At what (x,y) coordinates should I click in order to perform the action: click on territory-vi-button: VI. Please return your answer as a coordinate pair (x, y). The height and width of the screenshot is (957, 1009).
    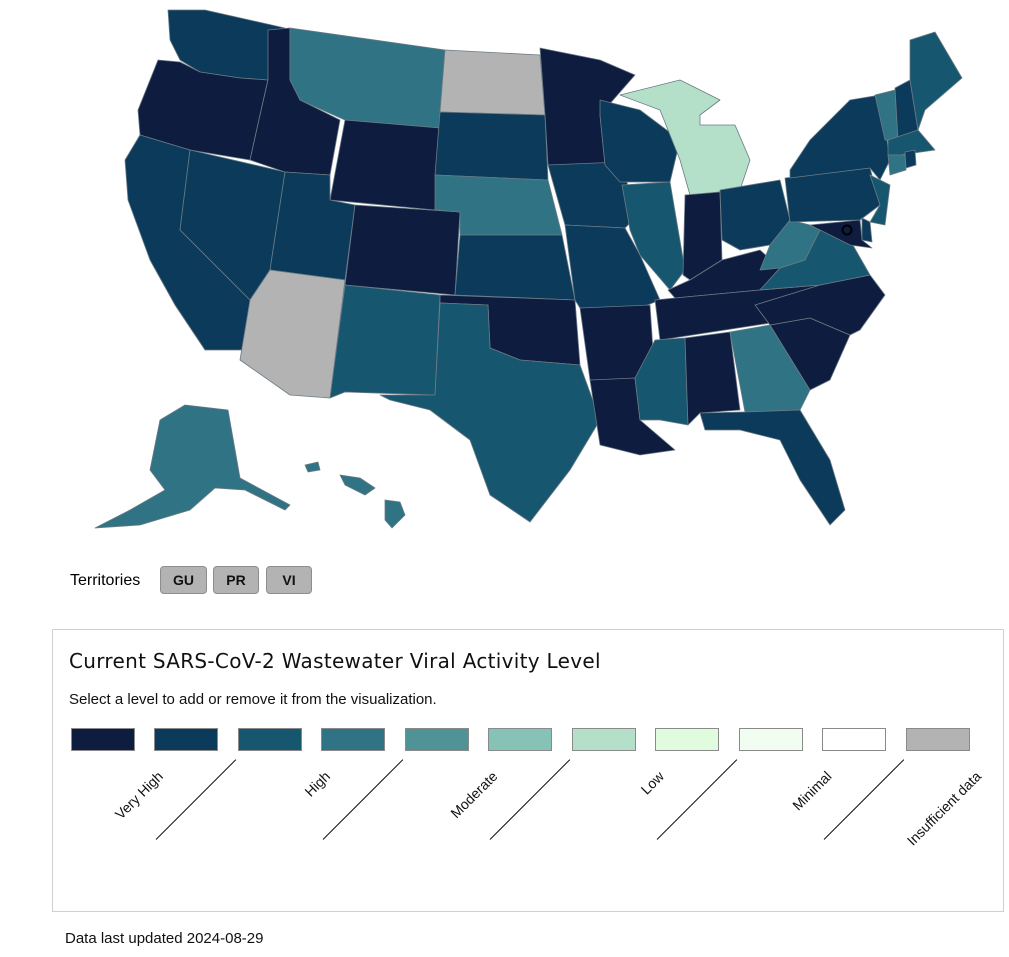
    Looking at the image, I should click on (289, 580).